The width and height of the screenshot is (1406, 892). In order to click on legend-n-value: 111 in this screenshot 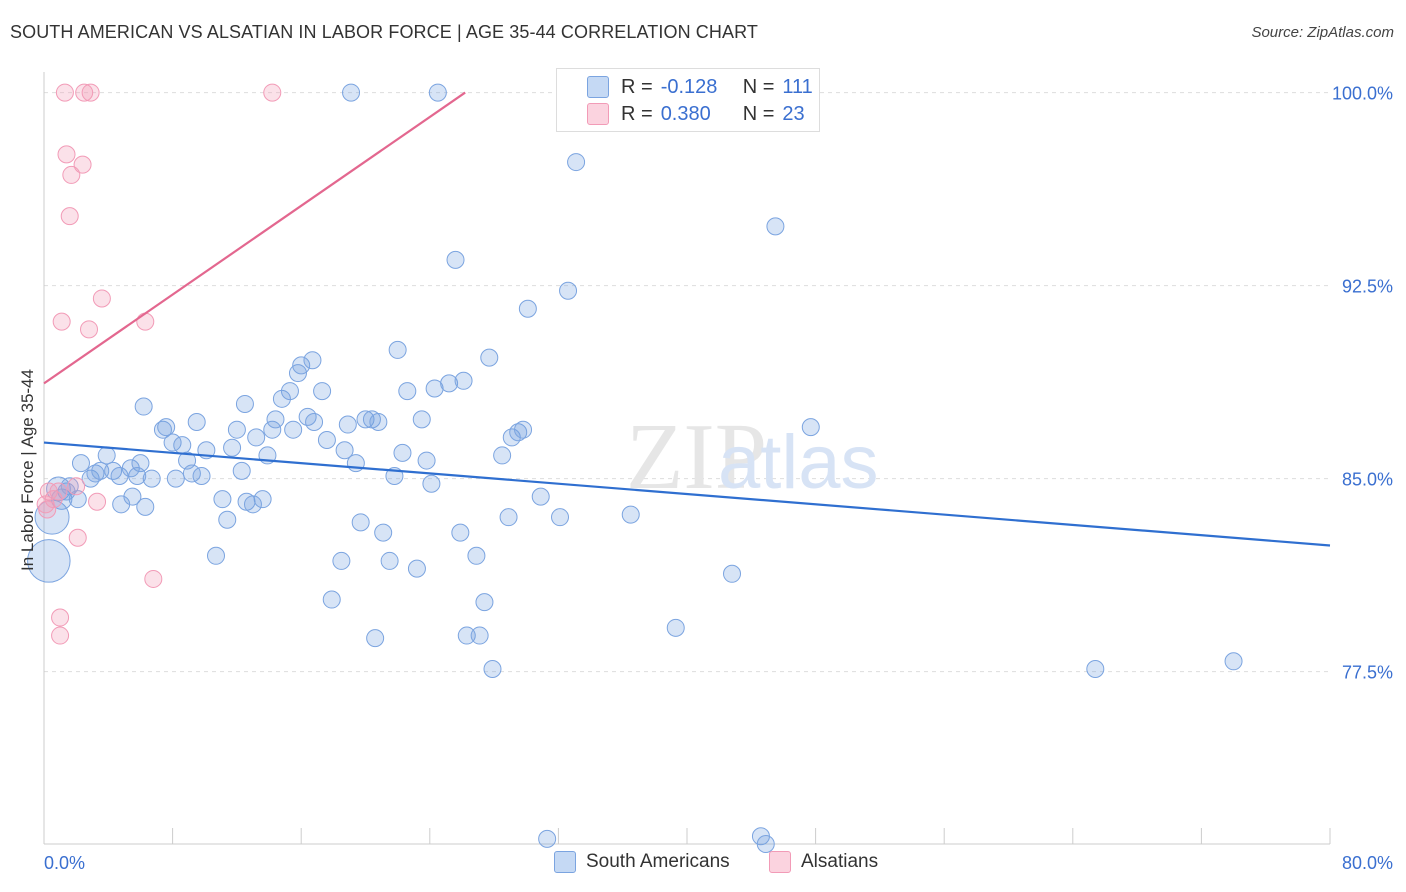, I will do `click(797, 86)`.